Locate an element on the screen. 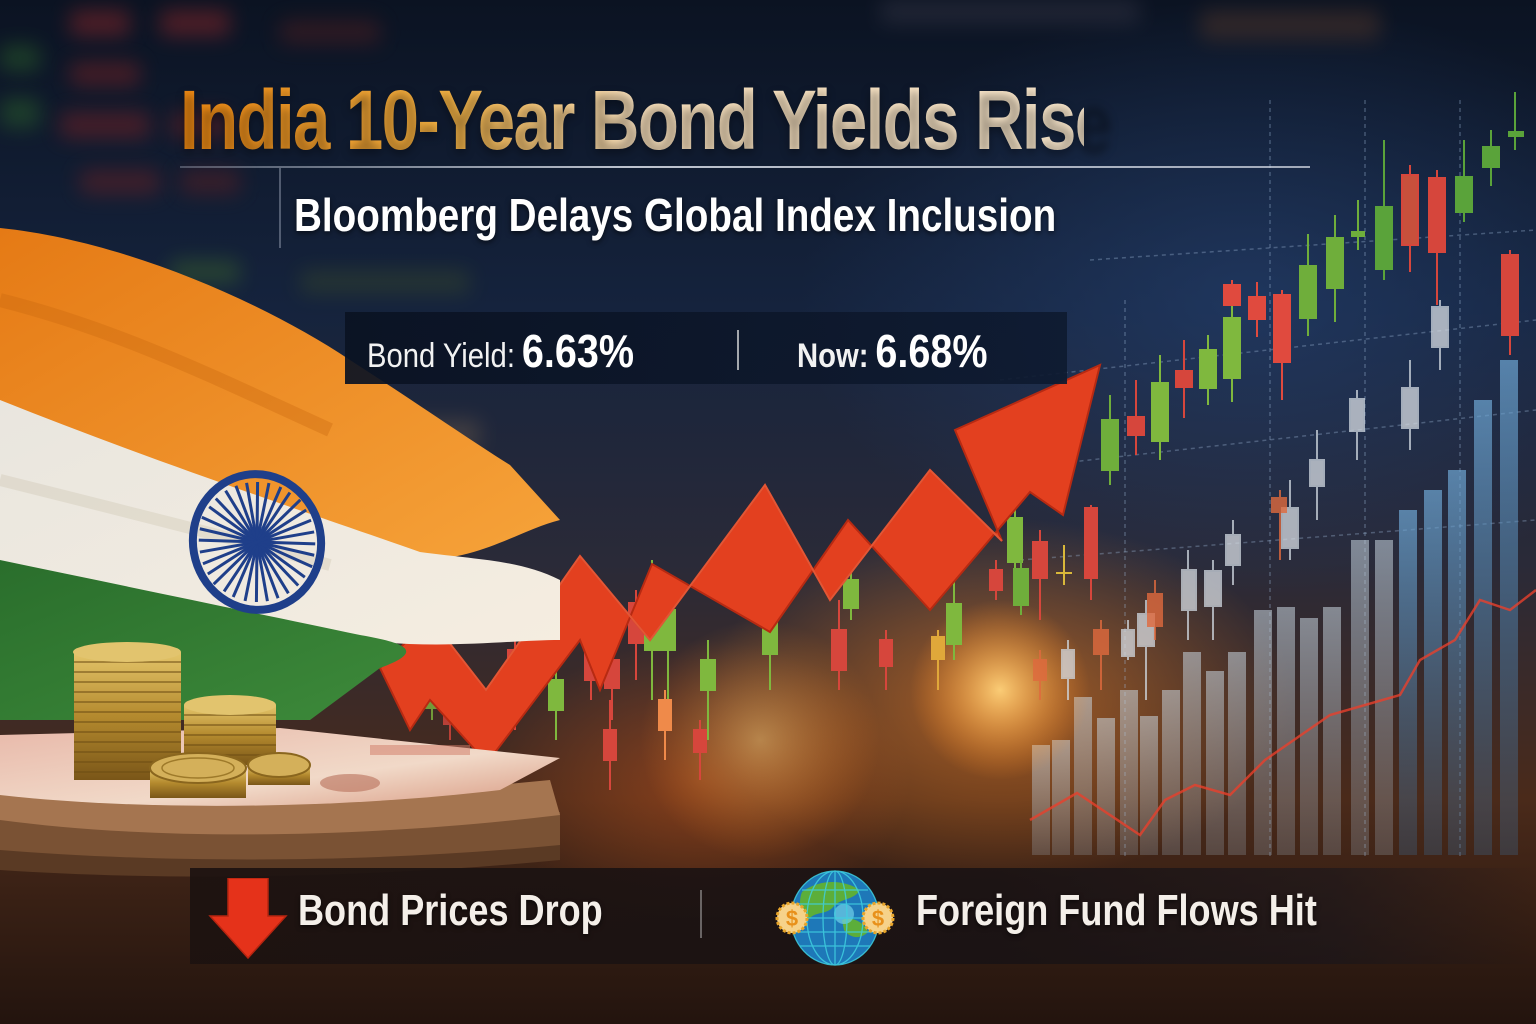  current-yield-label: Now: is located at coordinates (833, 356).